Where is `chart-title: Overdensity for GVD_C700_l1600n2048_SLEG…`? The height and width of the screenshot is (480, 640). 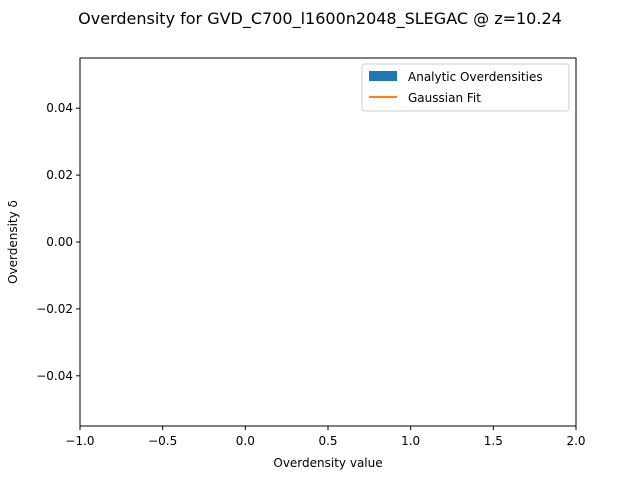 chart-title: Overdensity for GVD_C700_l1600n2048_SLEG… is located at coordinates (320, 19).